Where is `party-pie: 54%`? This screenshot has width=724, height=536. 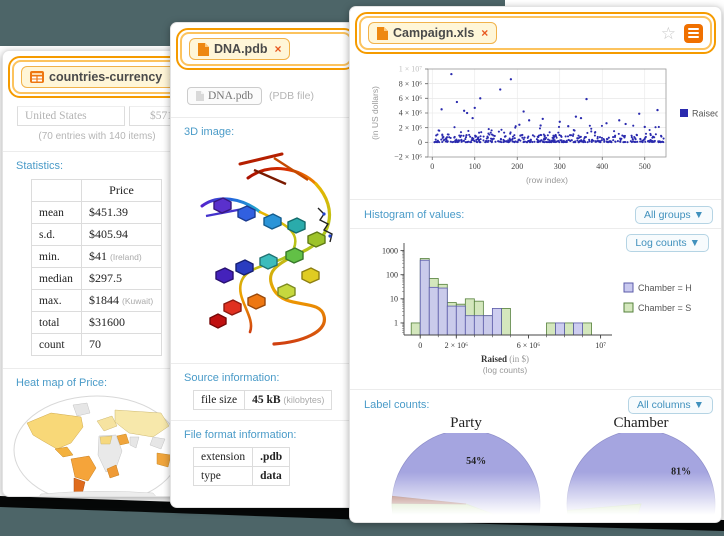
party-pie: 54% is located at coordinates (466, 477).